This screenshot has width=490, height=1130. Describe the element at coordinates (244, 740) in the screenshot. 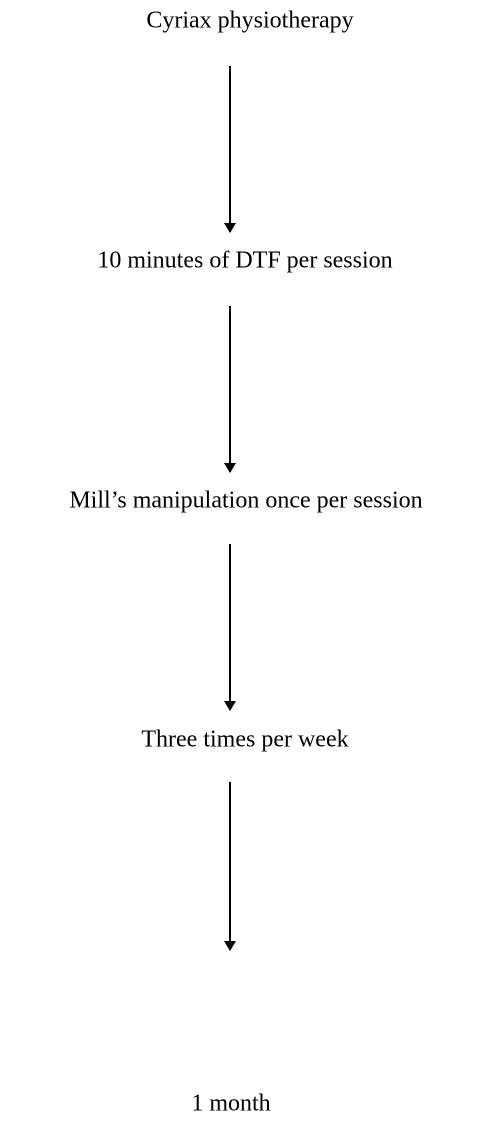

I see `node-label: Three times per week` at that location.